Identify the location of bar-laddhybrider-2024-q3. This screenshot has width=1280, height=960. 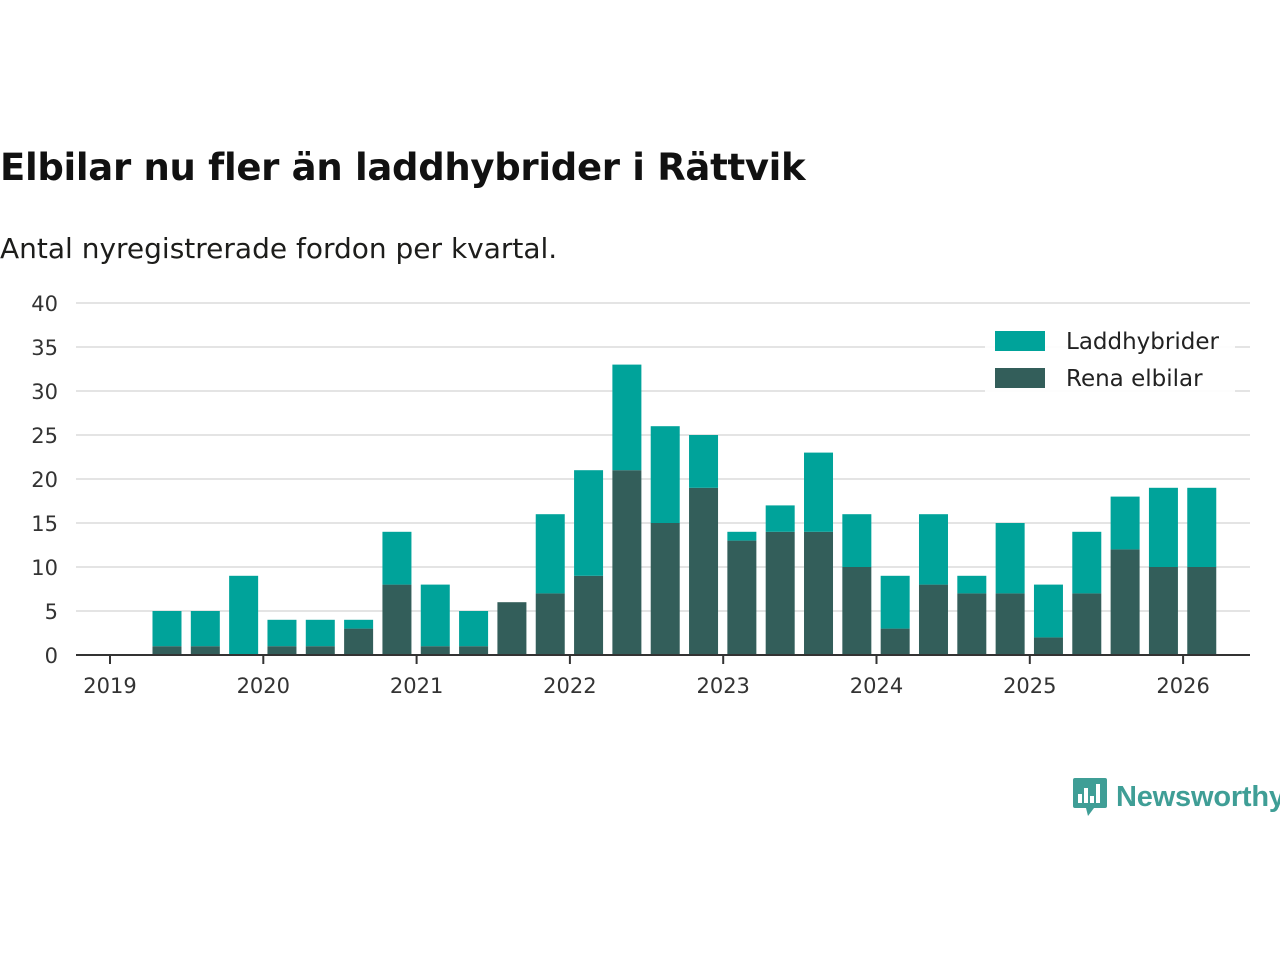
(972, 584).